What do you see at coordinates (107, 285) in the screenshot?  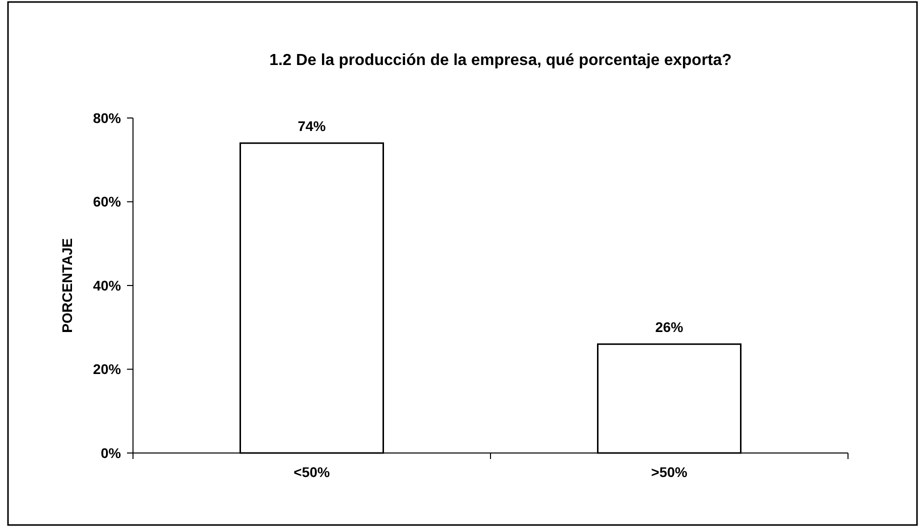 I see `y-tick-label: 40%` at bounding box center [107, 285].